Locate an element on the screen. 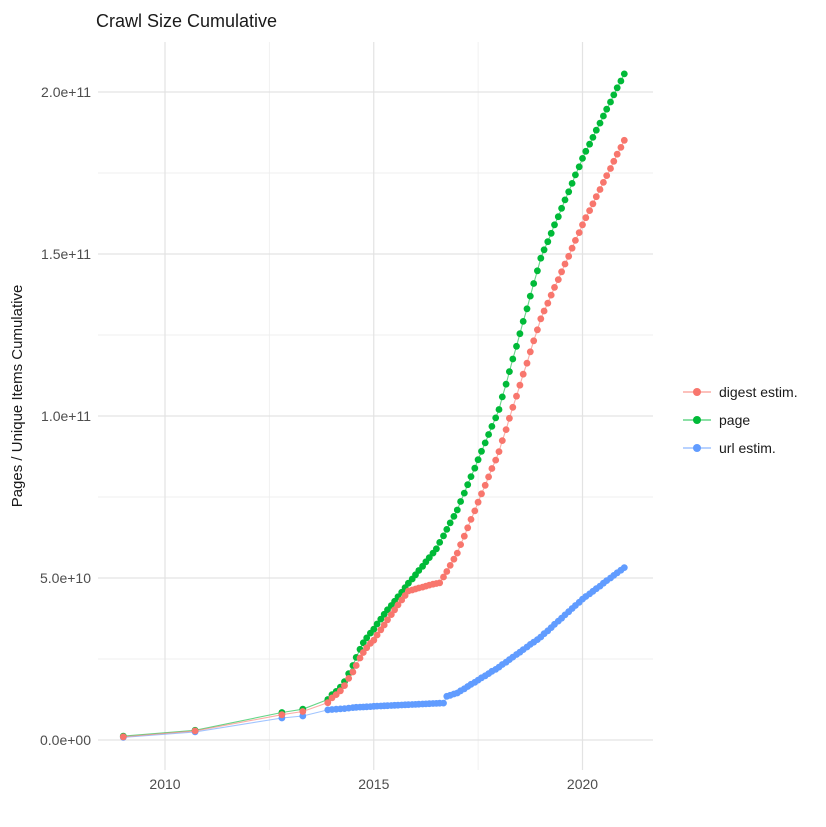  y-tick-1.5e11: 1.5e+11 is located at coordinates (66, 254).